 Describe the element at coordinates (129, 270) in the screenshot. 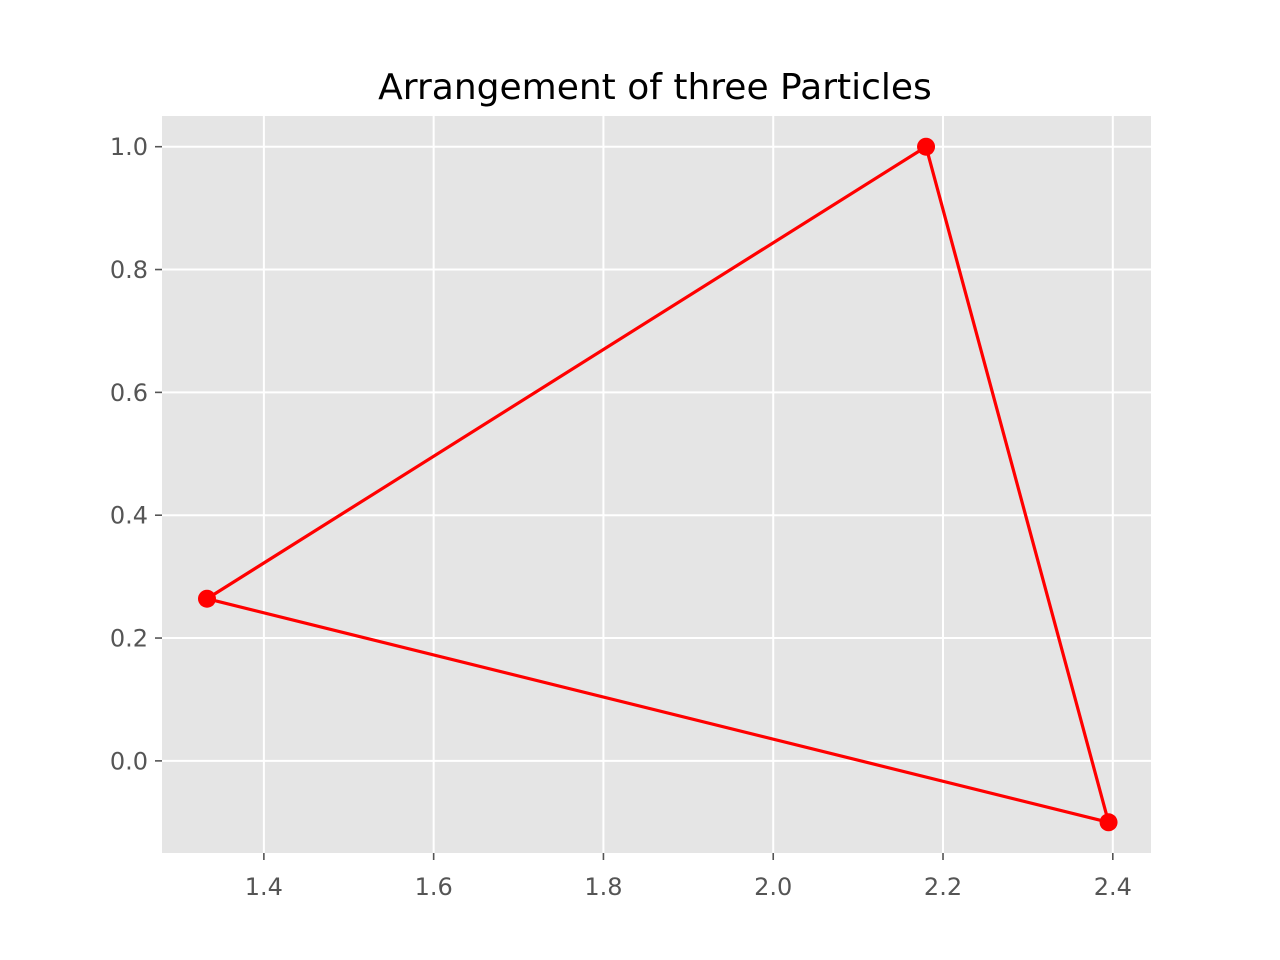

I see `y-tick-label: 0.8` at that location.